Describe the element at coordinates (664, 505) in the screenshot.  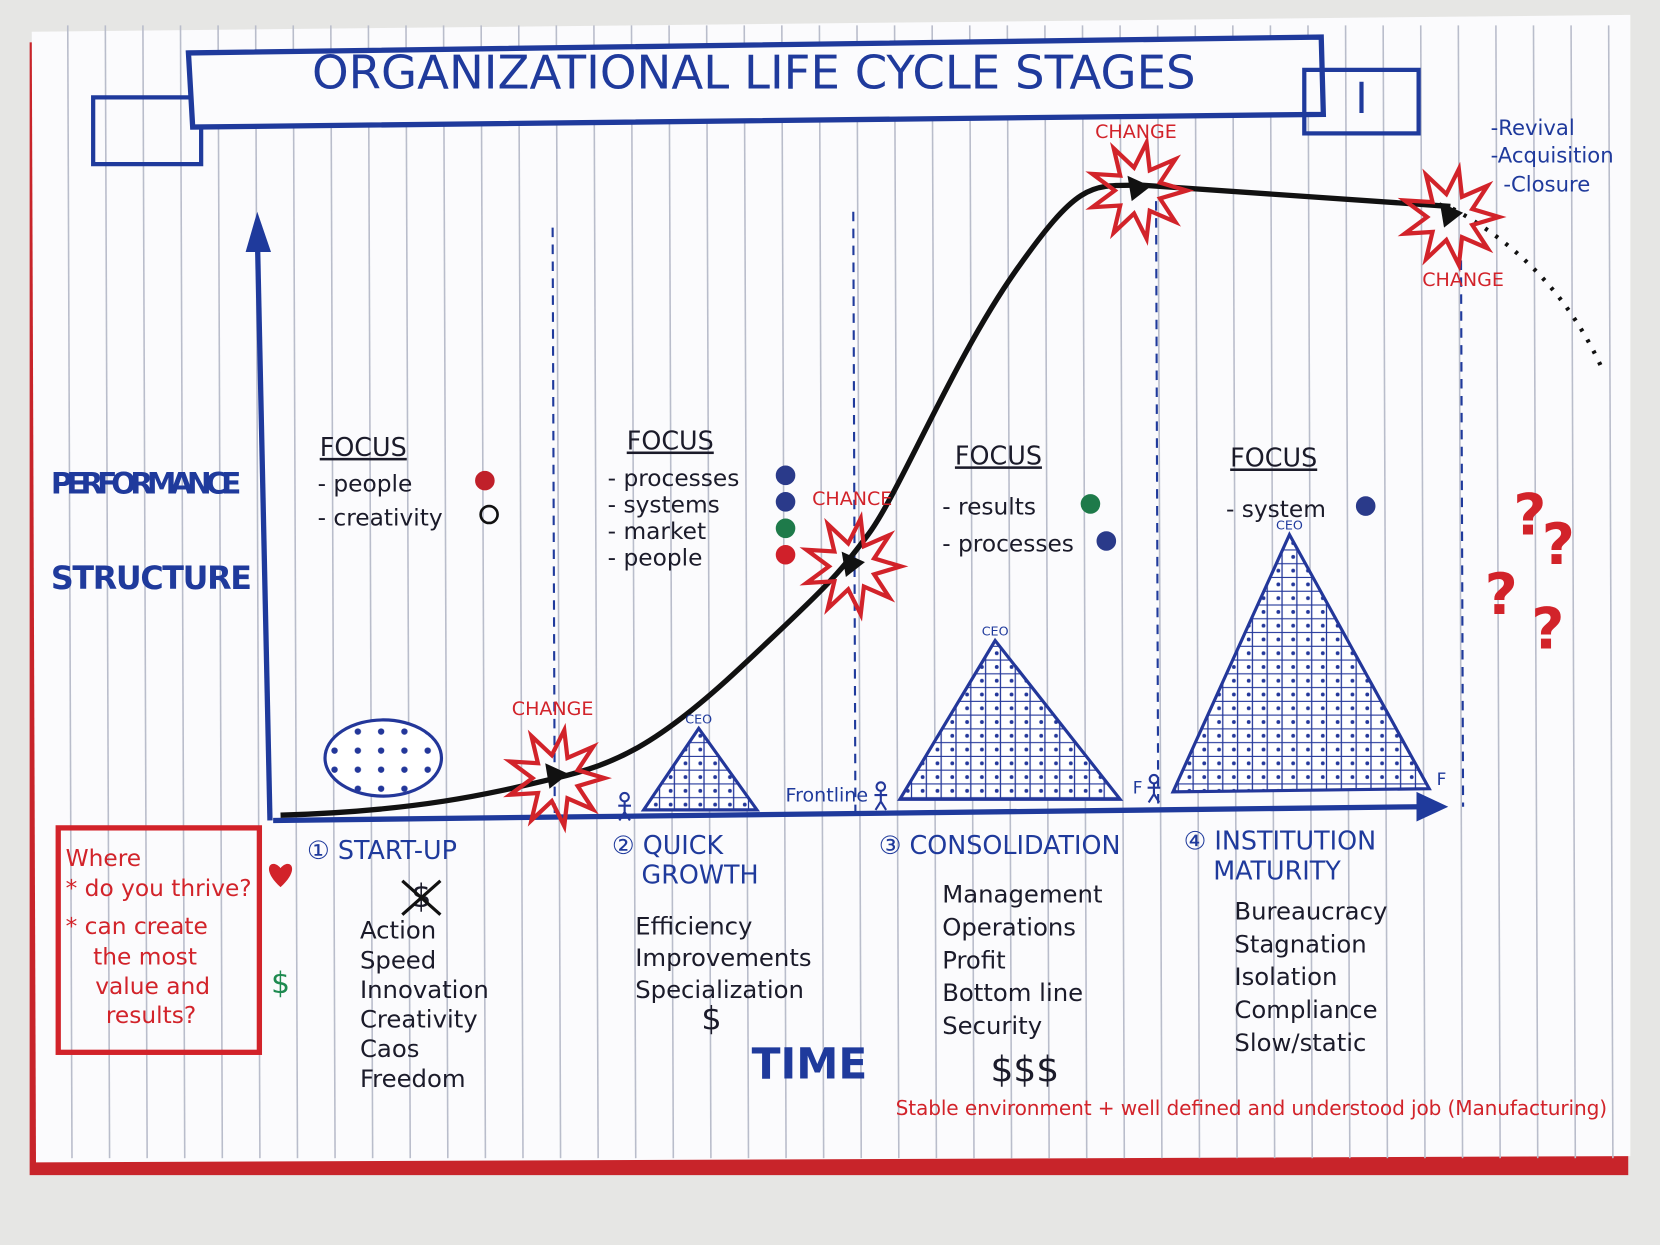
I see `focus-item: - systems` at that location.